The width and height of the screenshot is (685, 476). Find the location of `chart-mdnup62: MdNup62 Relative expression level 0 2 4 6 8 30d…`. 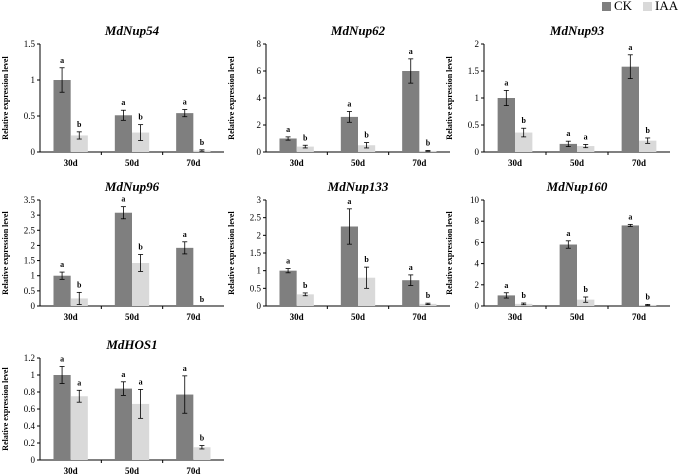

chart-mdnup62: MdNup62 Relative expression level 0 2 4 6 8 30d… is located at coordinates (338, 95).